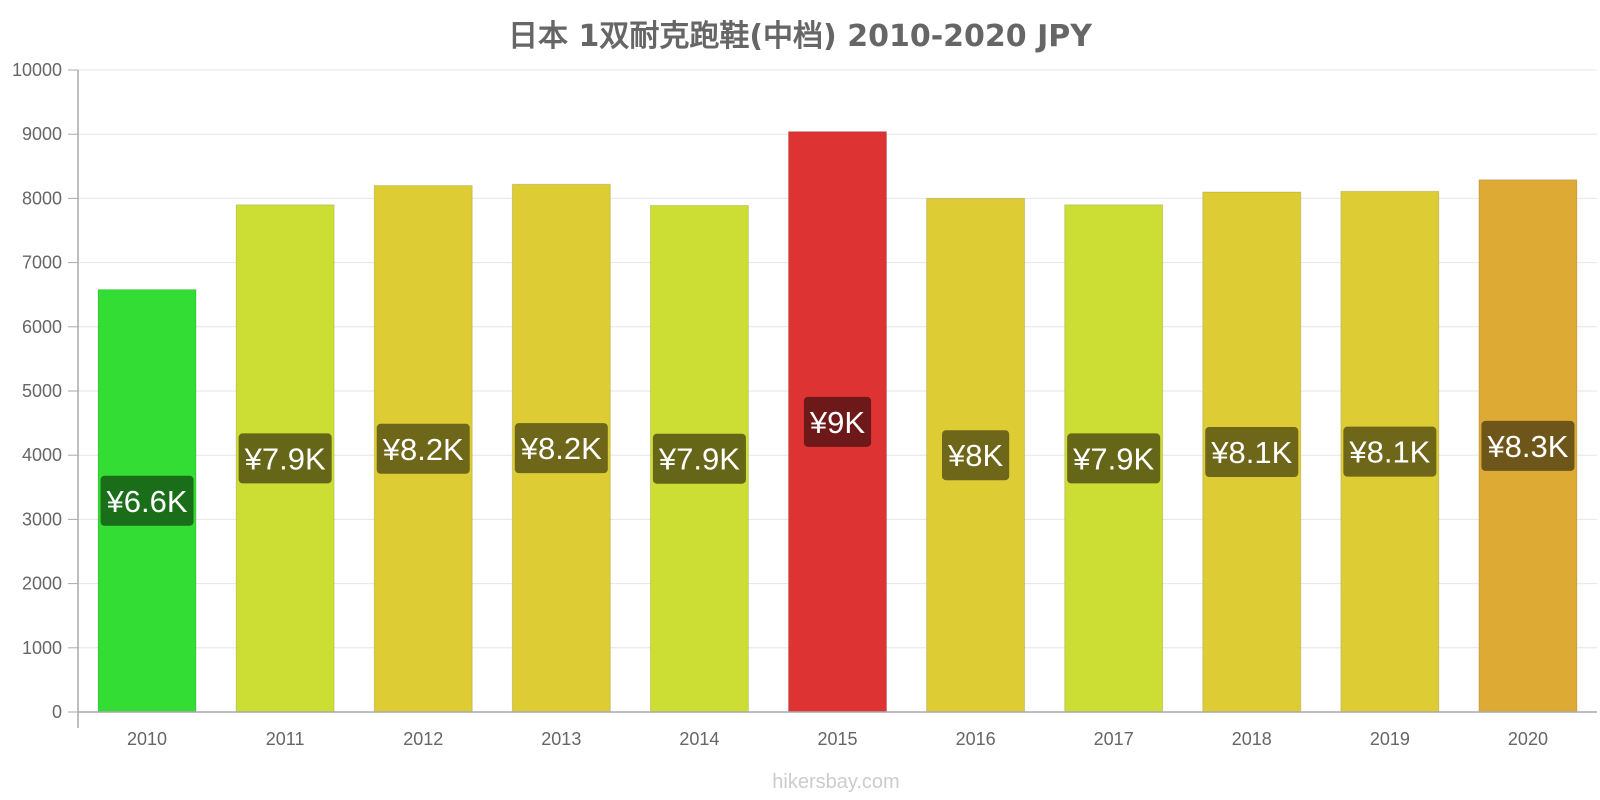 Image resolution: width=1600 pixels, height=800 pixels. Describe the element at coordinates (837, 739) in the screenshot. I see `x-tick-label: 2015` at that location.